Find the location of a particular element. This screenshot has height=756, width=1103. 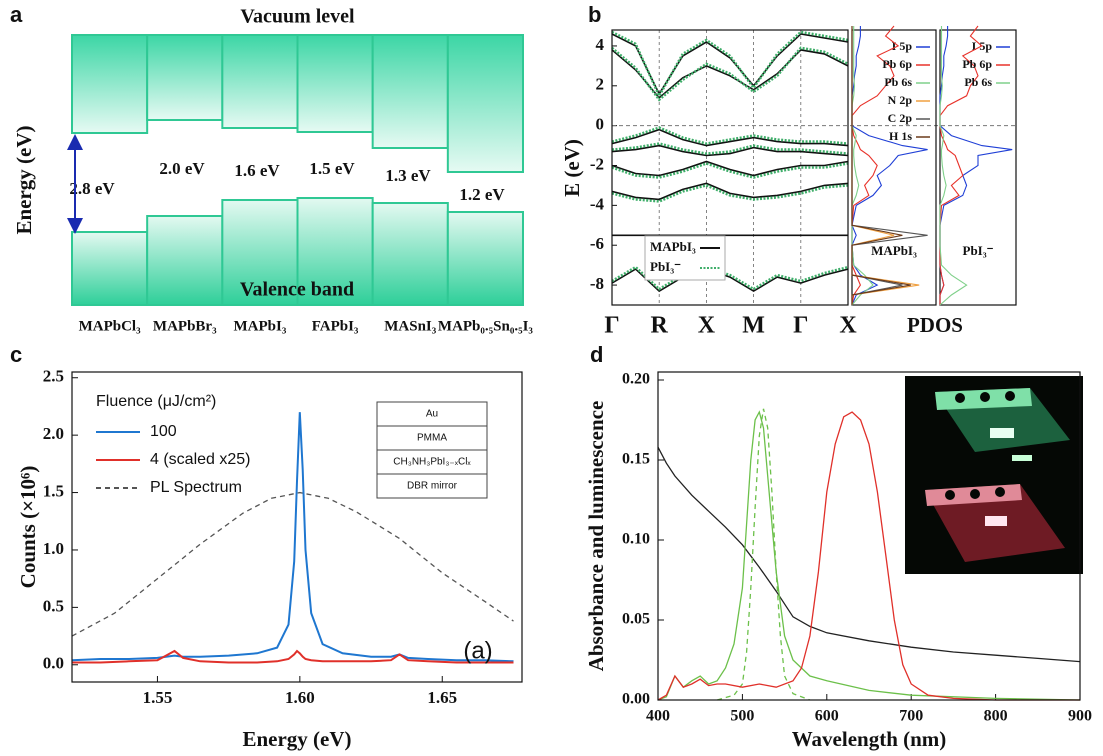

gap-label: 1.3 eV is located at coordinates (408, 175).